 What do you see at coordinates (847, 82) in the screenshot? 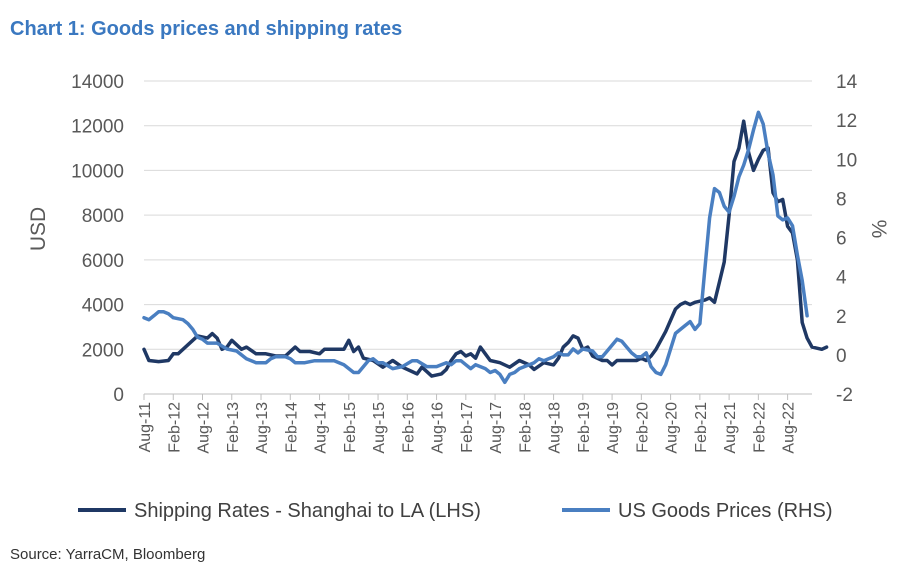
I see `y-right-tick-label: 14` at bounding box center [847, 82].